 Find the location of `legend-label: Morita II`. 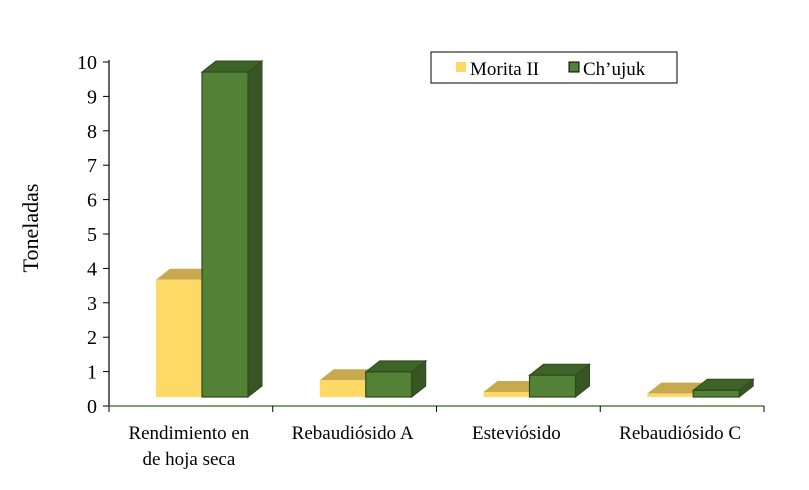

legend-label: Morita II is located at coordinates (504, 69).